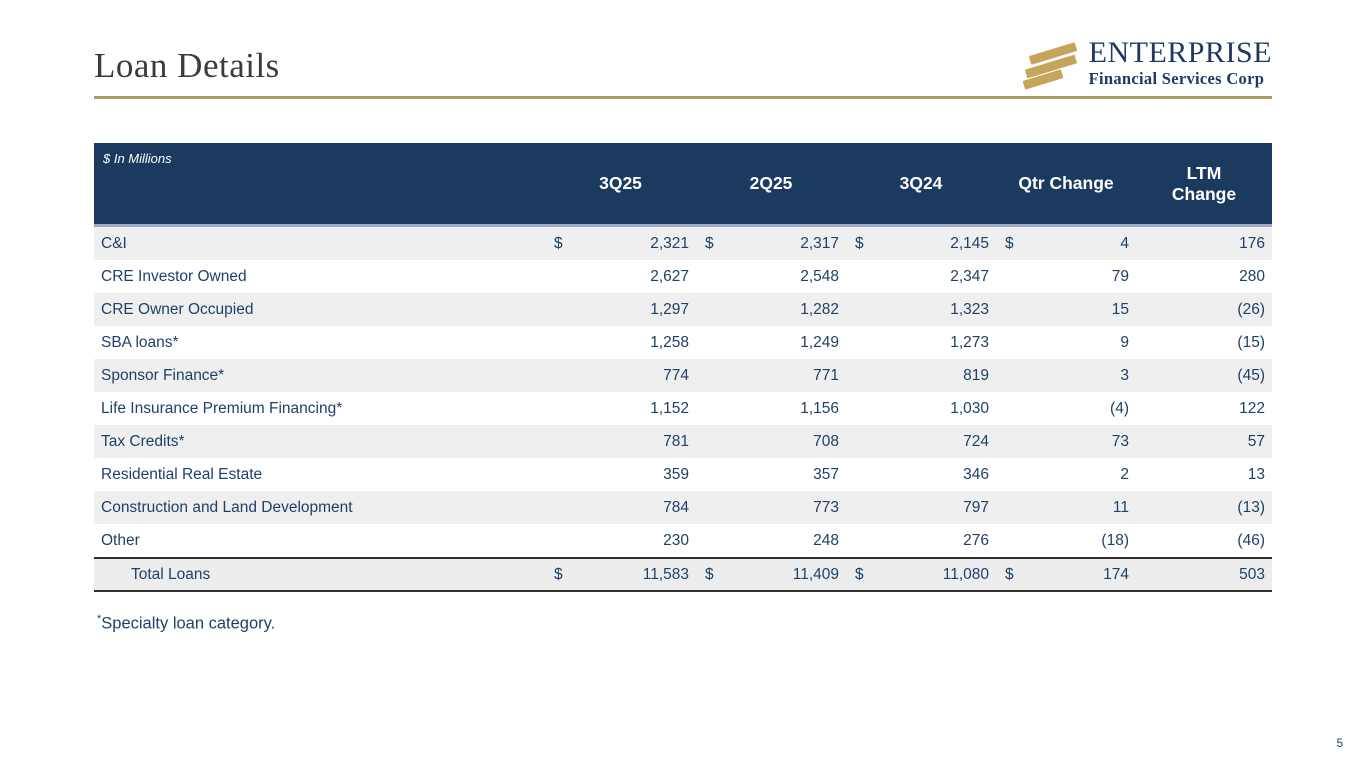 This screenshot has width=1365, height=768. What do you see at coordinates (969, 342) in the screenshot?
I see `cell-3q24: 1,273` at bounding box center [969, 342].